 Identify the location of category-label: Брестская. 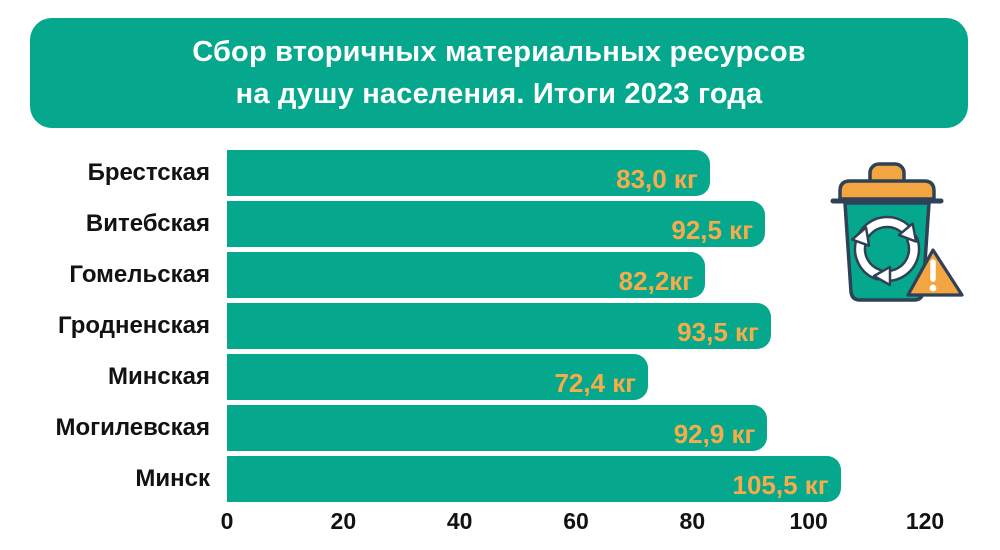
(148, 172).